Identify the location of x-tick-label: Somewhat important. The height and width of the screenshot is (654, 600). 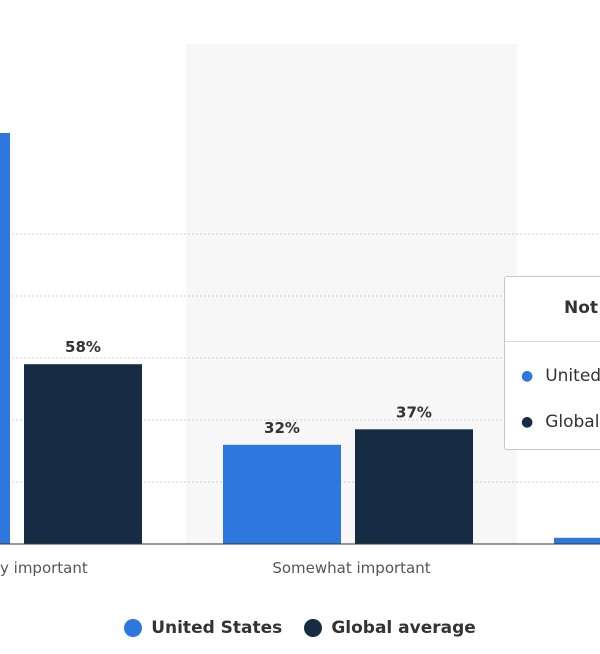
(351, 568).